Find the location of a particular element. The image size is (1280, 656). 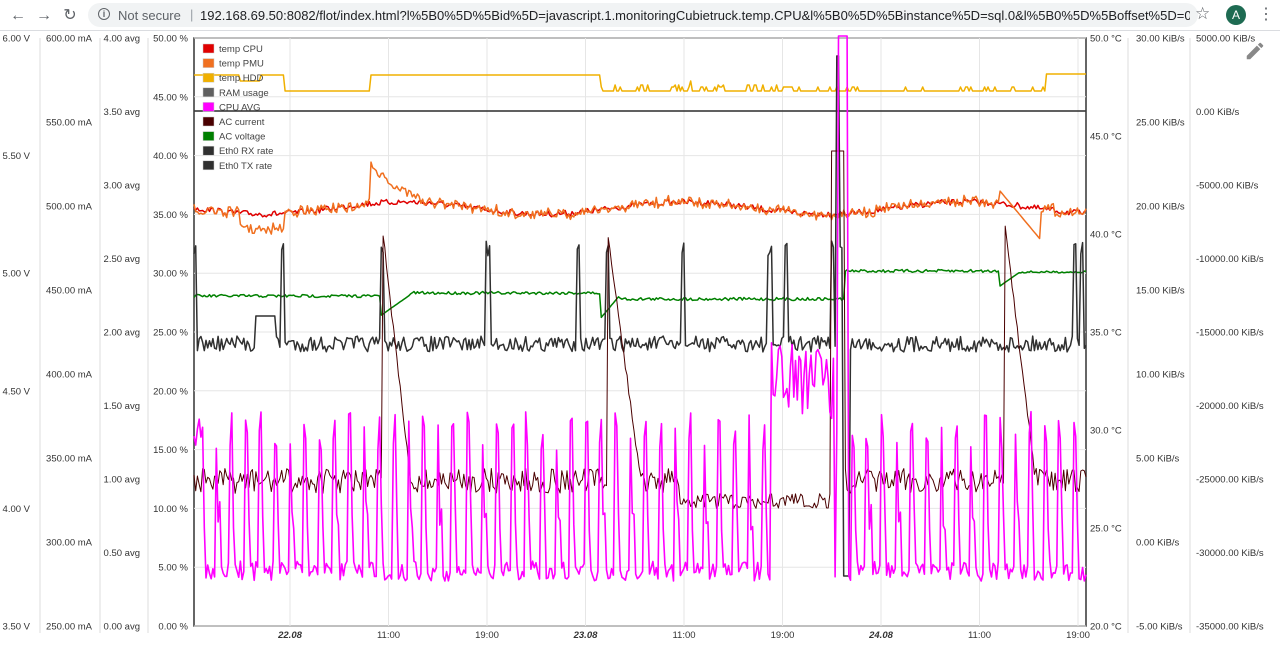

forward-arrow-icon: → is located at coordinates (44, 15).